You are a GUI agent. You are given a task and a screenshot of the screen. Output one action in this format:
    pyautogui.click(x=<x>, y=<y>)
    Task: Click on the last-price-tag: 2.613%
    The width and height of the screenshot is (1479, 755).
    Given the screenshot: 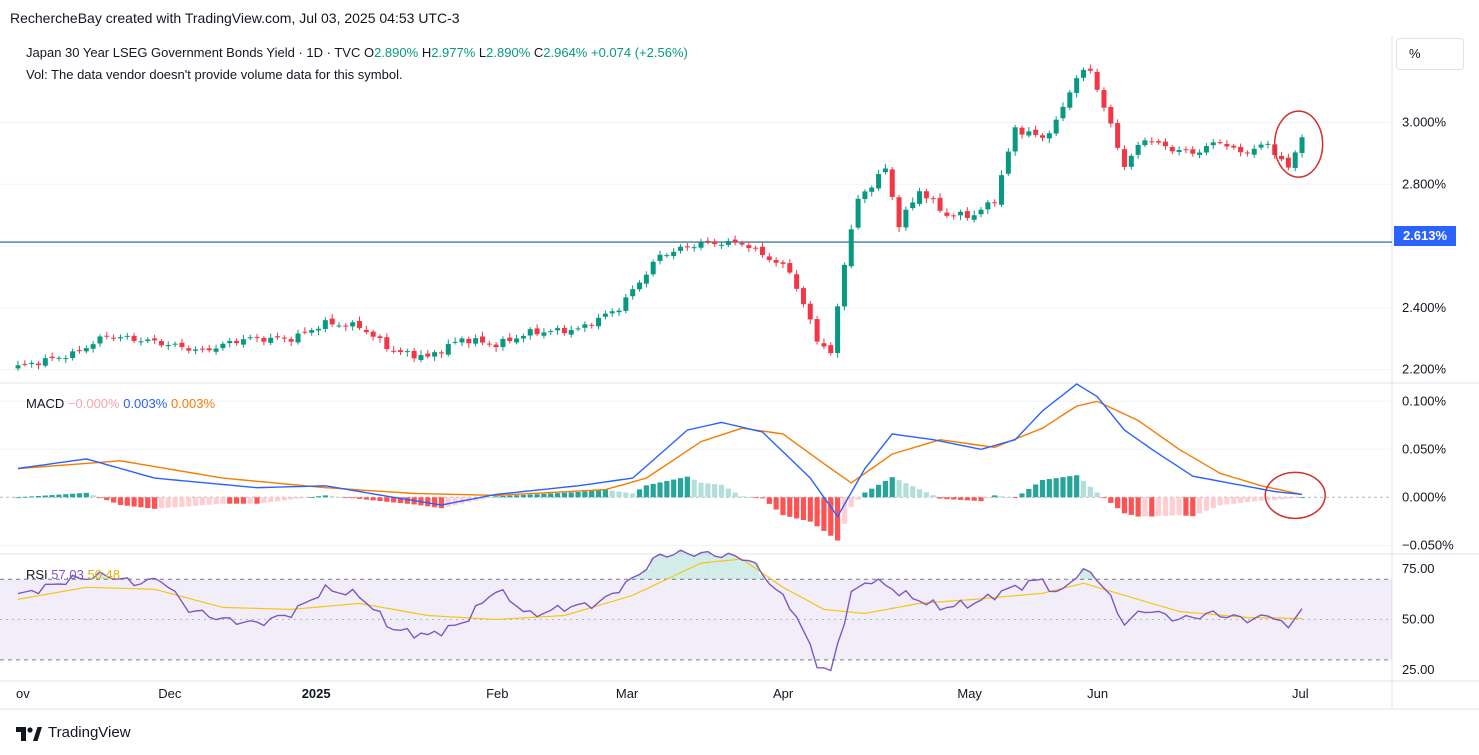 What is the action you would take?
    pyautogui.click(x=1425, y=236)
    